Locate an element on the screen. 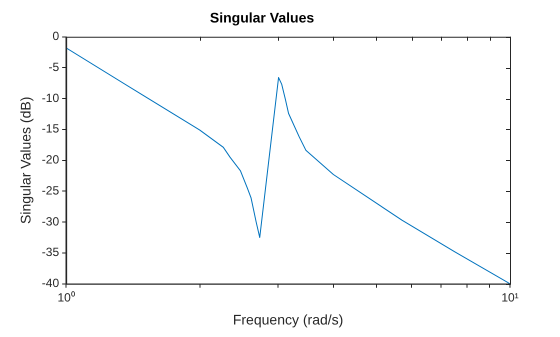 This screenshot has height=337, width=560. y-tick-label: 0 is located at coordinates (56, 36).